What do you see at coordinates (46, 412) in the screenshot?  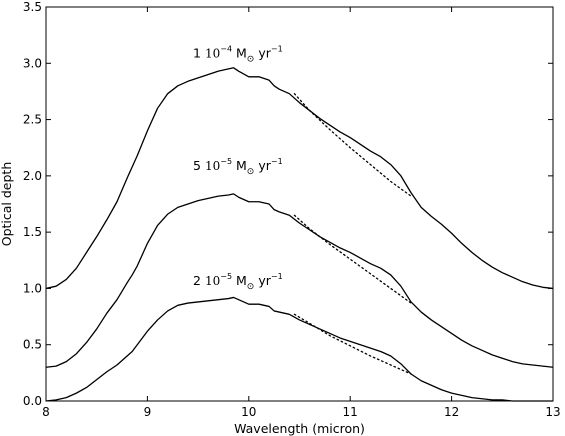 I see `x-tick-label: 8` at bounding box center [46, 412].